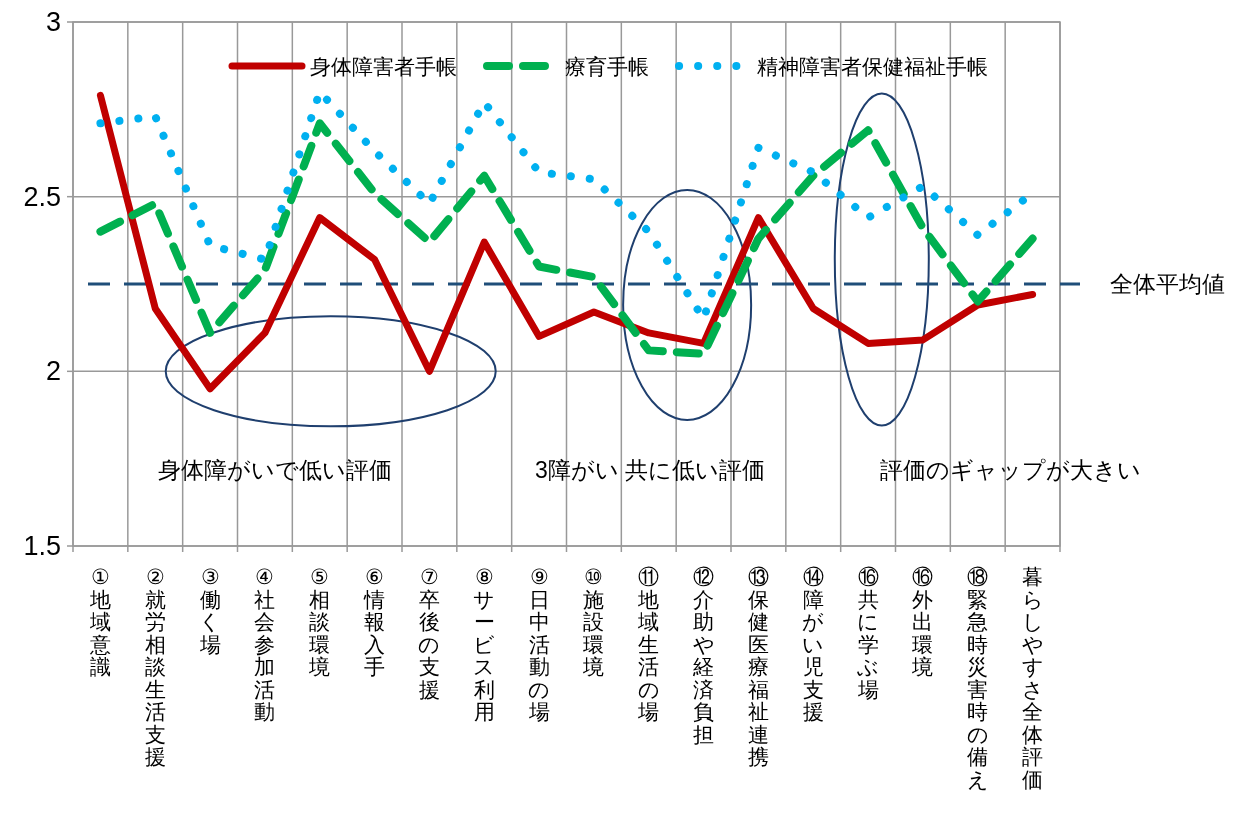 This screenshot has width=1257, height=819. Describe the element at coordinates (1167, 284) in the screenshot. I see `ref-line-label: 全体平均値` at that location.